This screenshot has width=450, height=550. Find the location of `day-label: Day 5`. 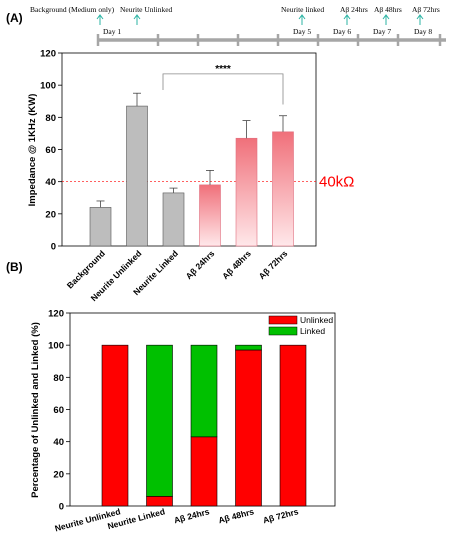

day-label: Day 5 is located at coordinates (302, 31).